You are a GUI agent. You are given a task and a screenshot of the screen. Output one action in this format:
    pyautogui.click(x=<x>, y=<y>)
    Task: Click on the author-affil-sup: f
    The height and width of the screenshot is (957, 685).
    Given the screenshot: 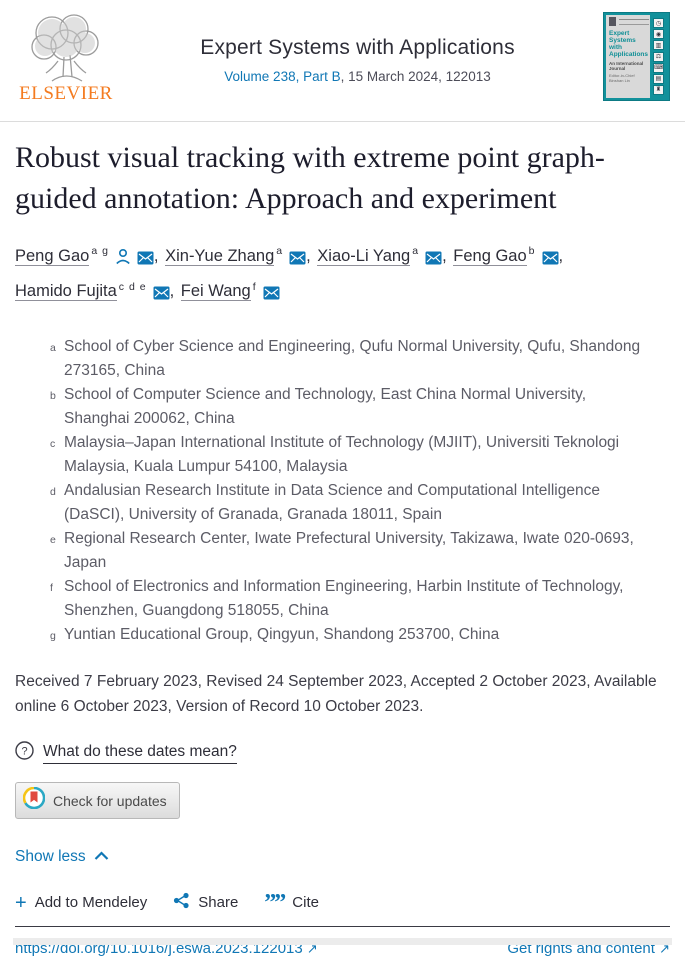 What is the action you would take?
    pyautogui.click(x=254, y=286)
    